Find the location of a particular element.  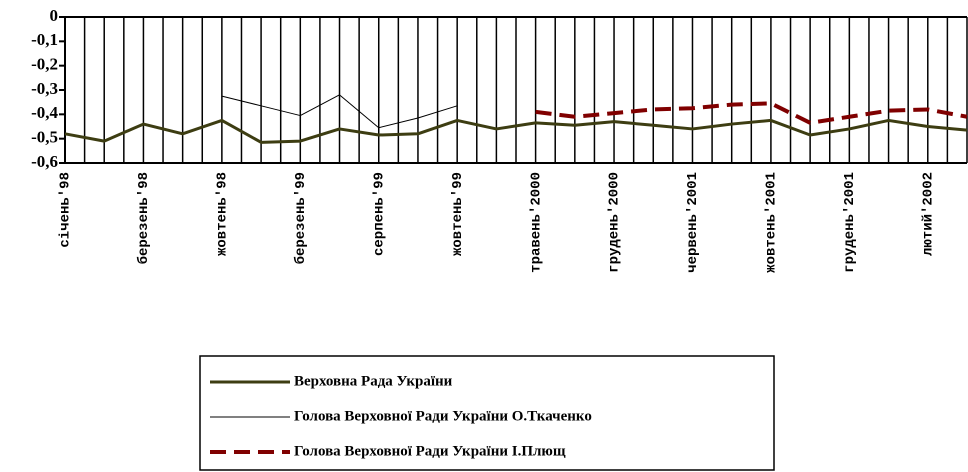

y-tick-label: -0,4 is located at coordinates (44, 112).